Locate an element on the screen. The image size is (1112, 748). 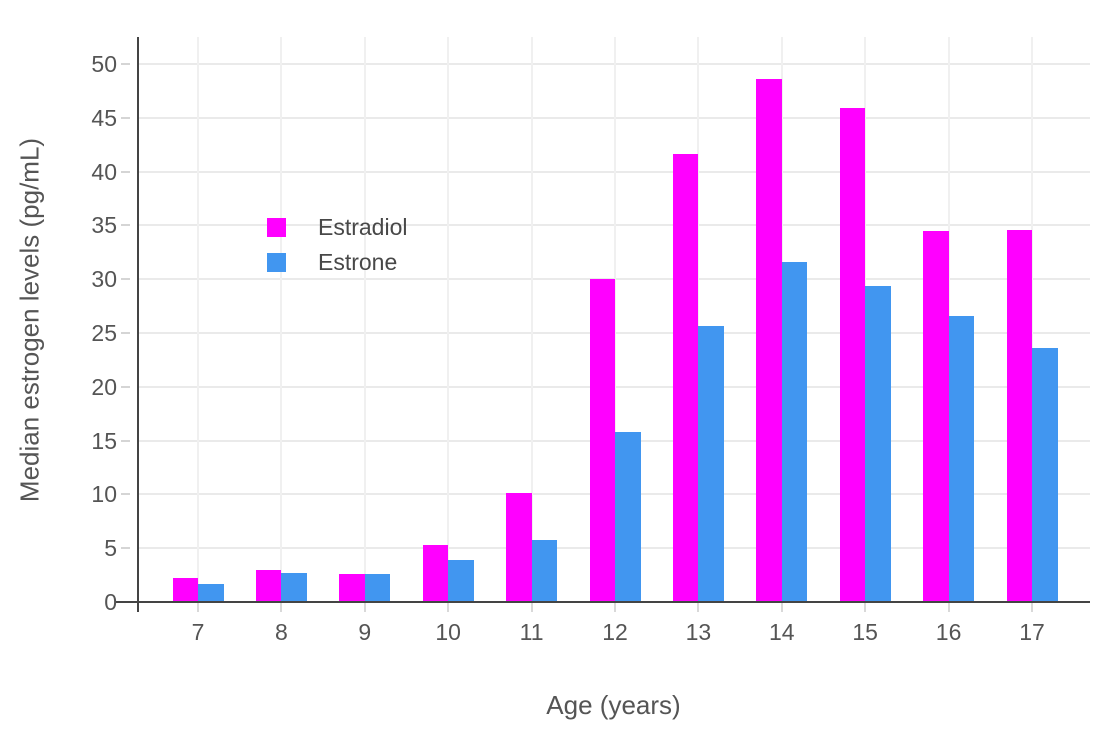
y-tick-label: 40 is located at coordinates (104, 171).